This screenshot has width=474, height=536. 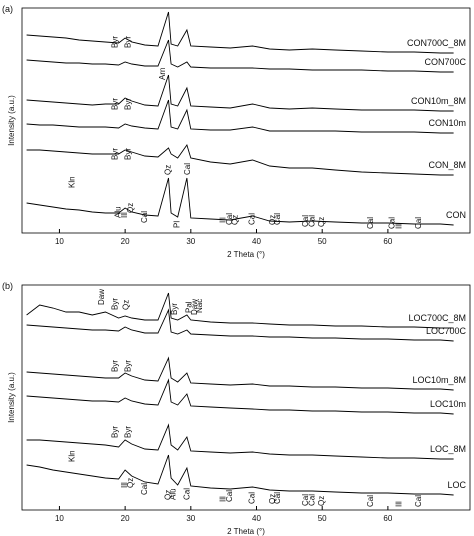 I want to click on series-label: CON, so click(x=456, y=215).